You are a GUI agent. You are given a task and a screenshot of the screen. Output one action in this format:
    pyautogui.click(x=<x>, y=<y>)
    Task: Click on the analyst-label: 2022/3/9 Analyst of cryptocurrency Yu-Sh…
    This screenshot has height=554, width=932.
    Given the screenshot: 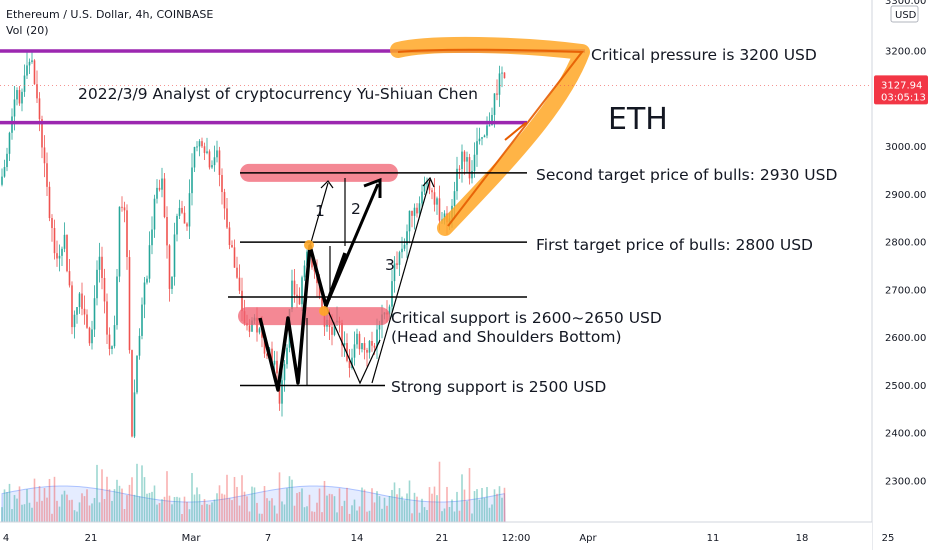 What is the action you would take?
    pyautogui.click(x=278, y=94)
    